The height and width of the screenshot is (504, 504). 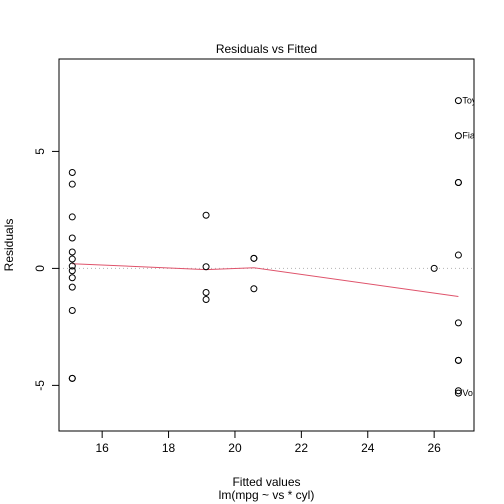 I want to click on x-axis-label: Fitted values, so click(x=266, y=482).